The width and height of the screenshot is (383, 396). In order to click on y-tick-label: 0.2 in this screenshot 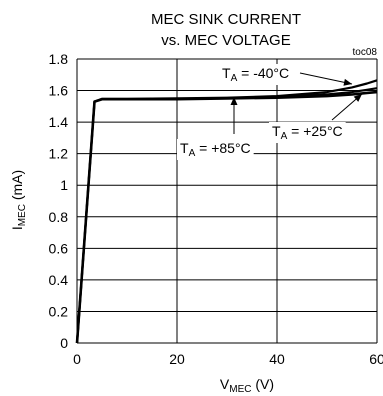, I will do `click(59, 311)`.